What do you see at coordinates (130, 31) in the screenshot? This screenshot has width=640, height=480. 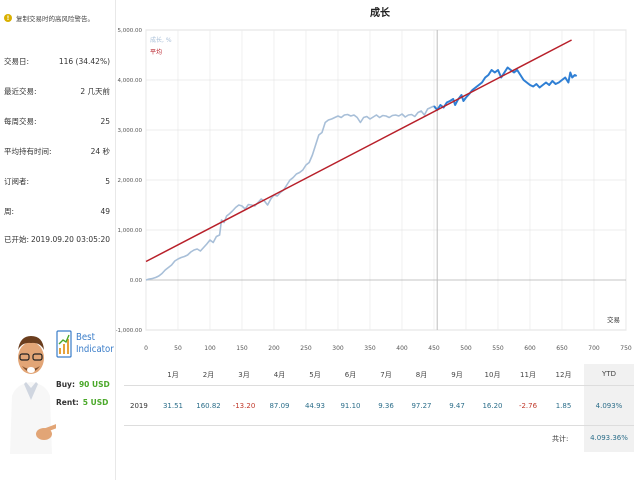 I see `y-tick-label: 5,000.00` at bounding box center [130, 31].